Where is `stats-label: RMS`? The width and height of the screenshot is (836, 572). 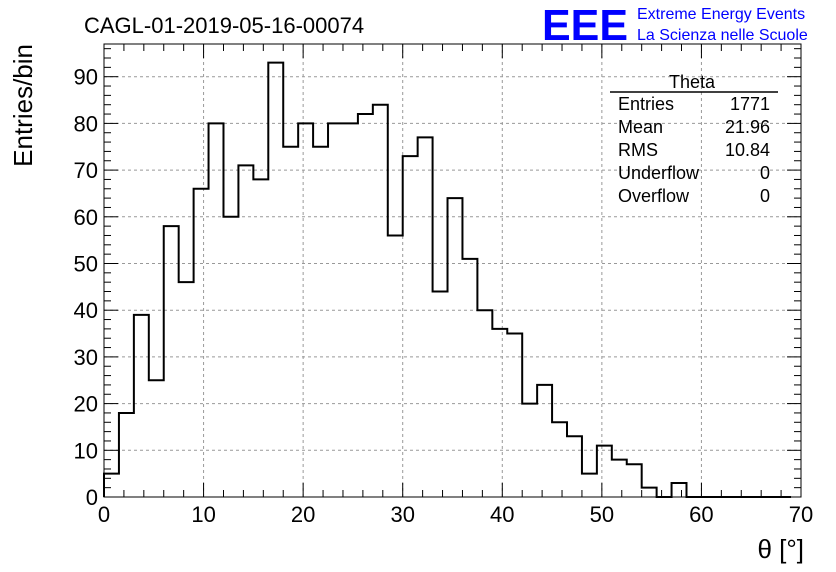 stats-label: RMS is located at coordinates (638, 150).